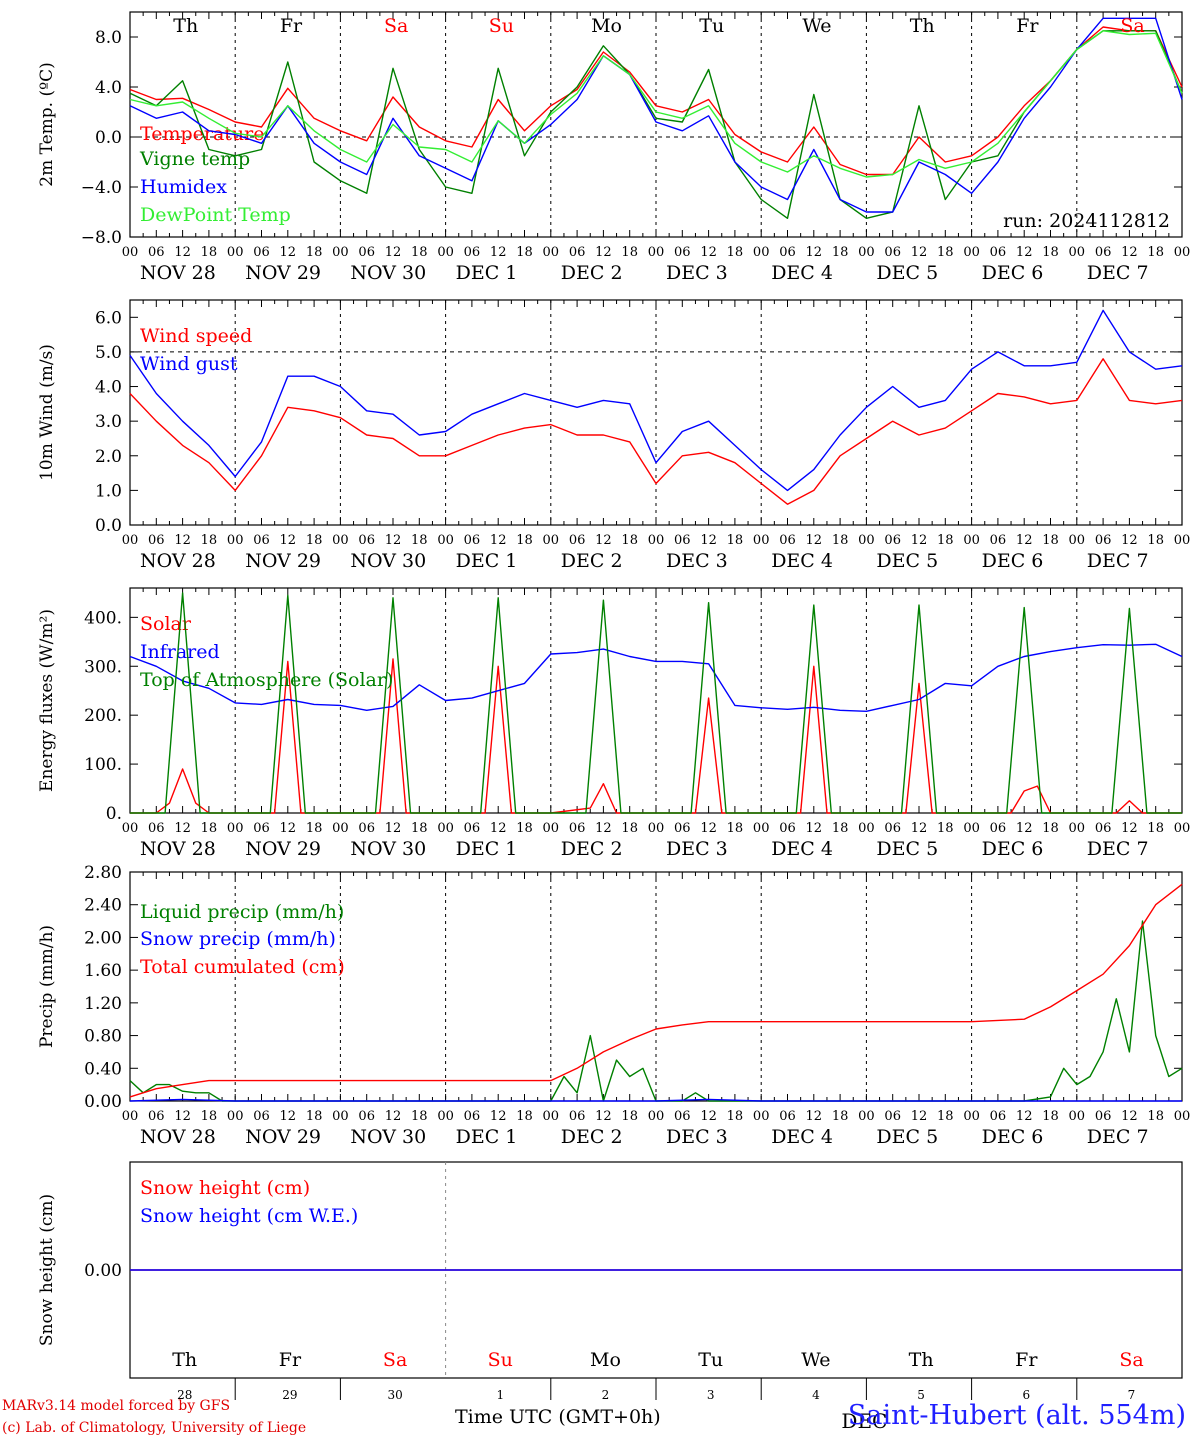 Image resolution: width=1194 pixels, height=1440 pixels. Describe the element at coordinates (655, 1100) in the screenshot. I see `series-line-snow-precip-mm-h-` at that location.